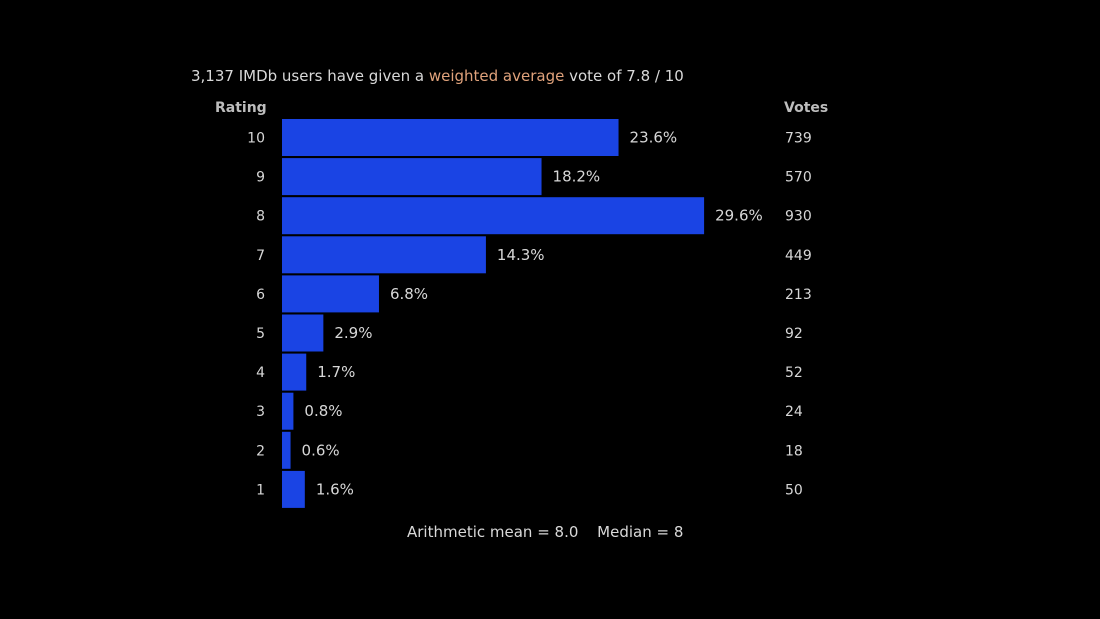 This screenshot has width=1100, height=619. What do you see at coordinates (577, 177) in the screenshot?
I see `percent-label: 18.2%` at bounding box center [577, 177].